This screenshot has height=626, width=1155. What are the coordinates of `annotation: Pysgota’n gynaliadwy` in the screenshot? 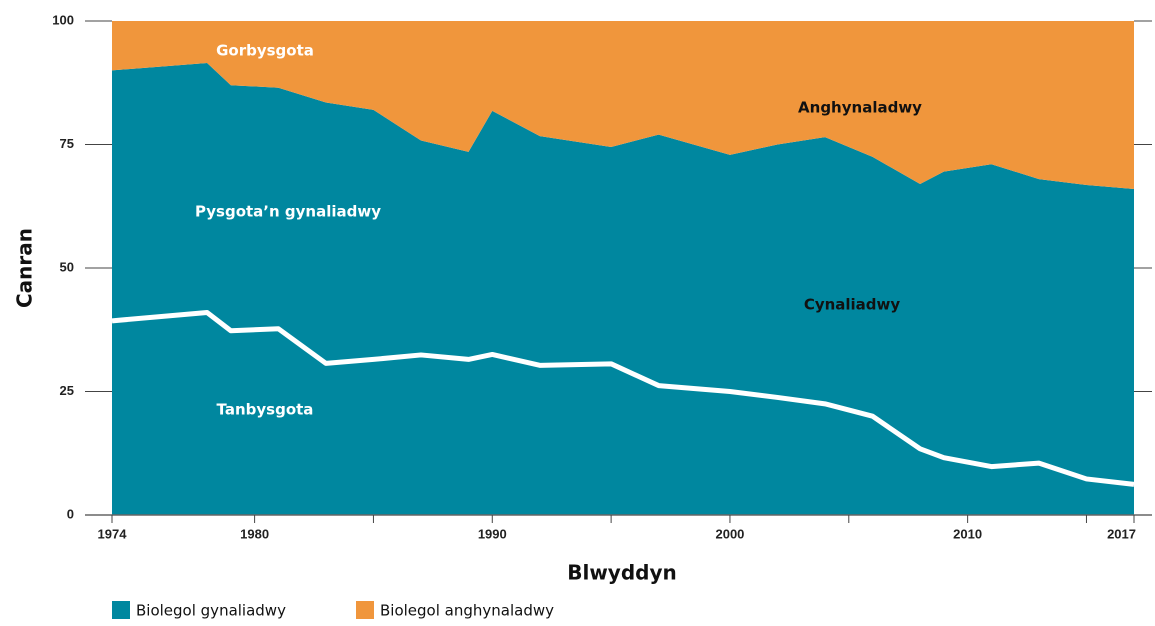 It's located at (288, 212).